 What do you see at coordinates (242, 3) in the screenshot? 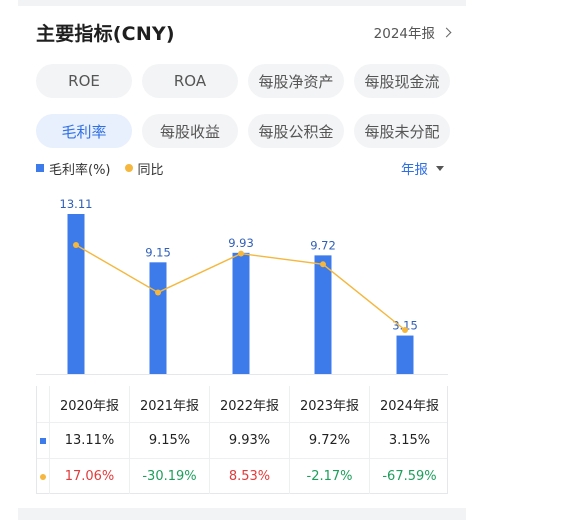
I see `top-divider` at bounding box center [242, 3].